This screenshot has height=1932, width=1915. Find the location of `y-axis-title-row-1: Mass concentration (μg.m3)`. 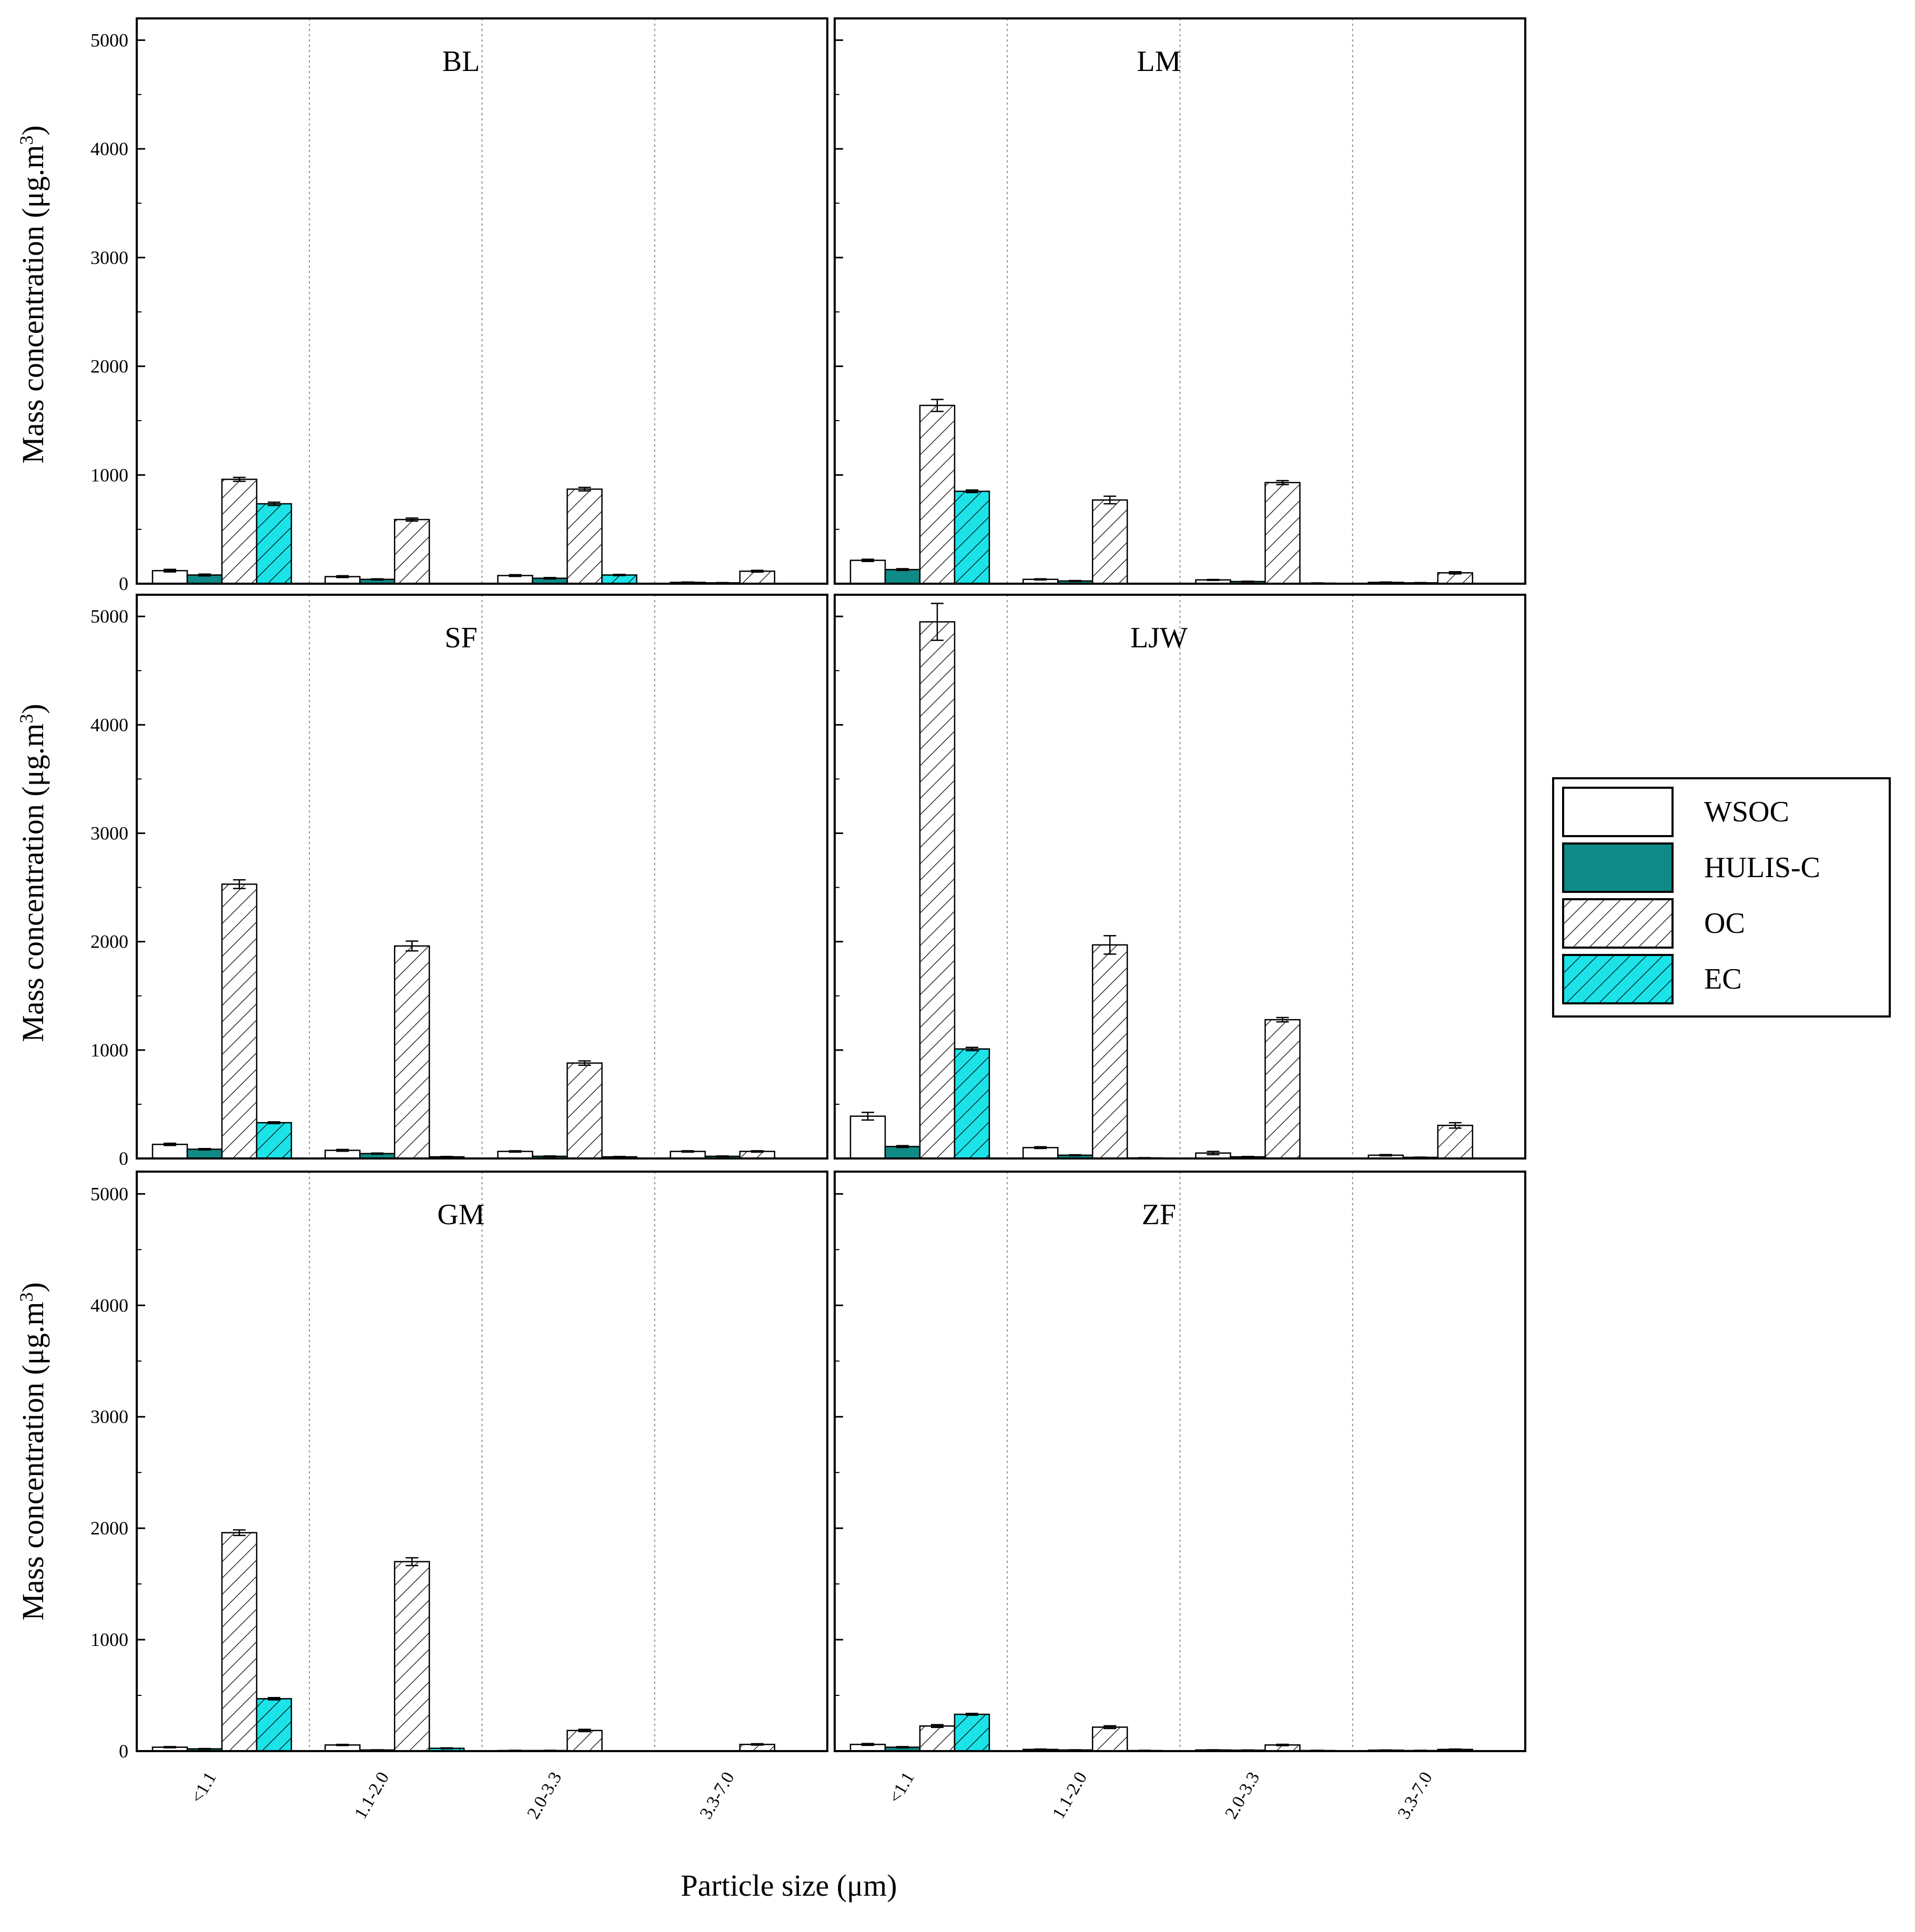

y-axis-title-row-1: Mass concentration (μg.m3) is located at coordinates (33, 294).